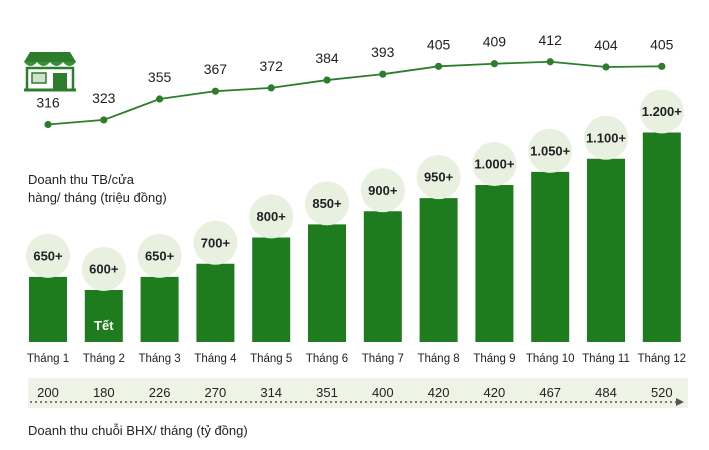  What do you see at coordinates (383, 392) in the screenshot?
I see `revenue-value-7: 400` at bounding box center [383, 392].